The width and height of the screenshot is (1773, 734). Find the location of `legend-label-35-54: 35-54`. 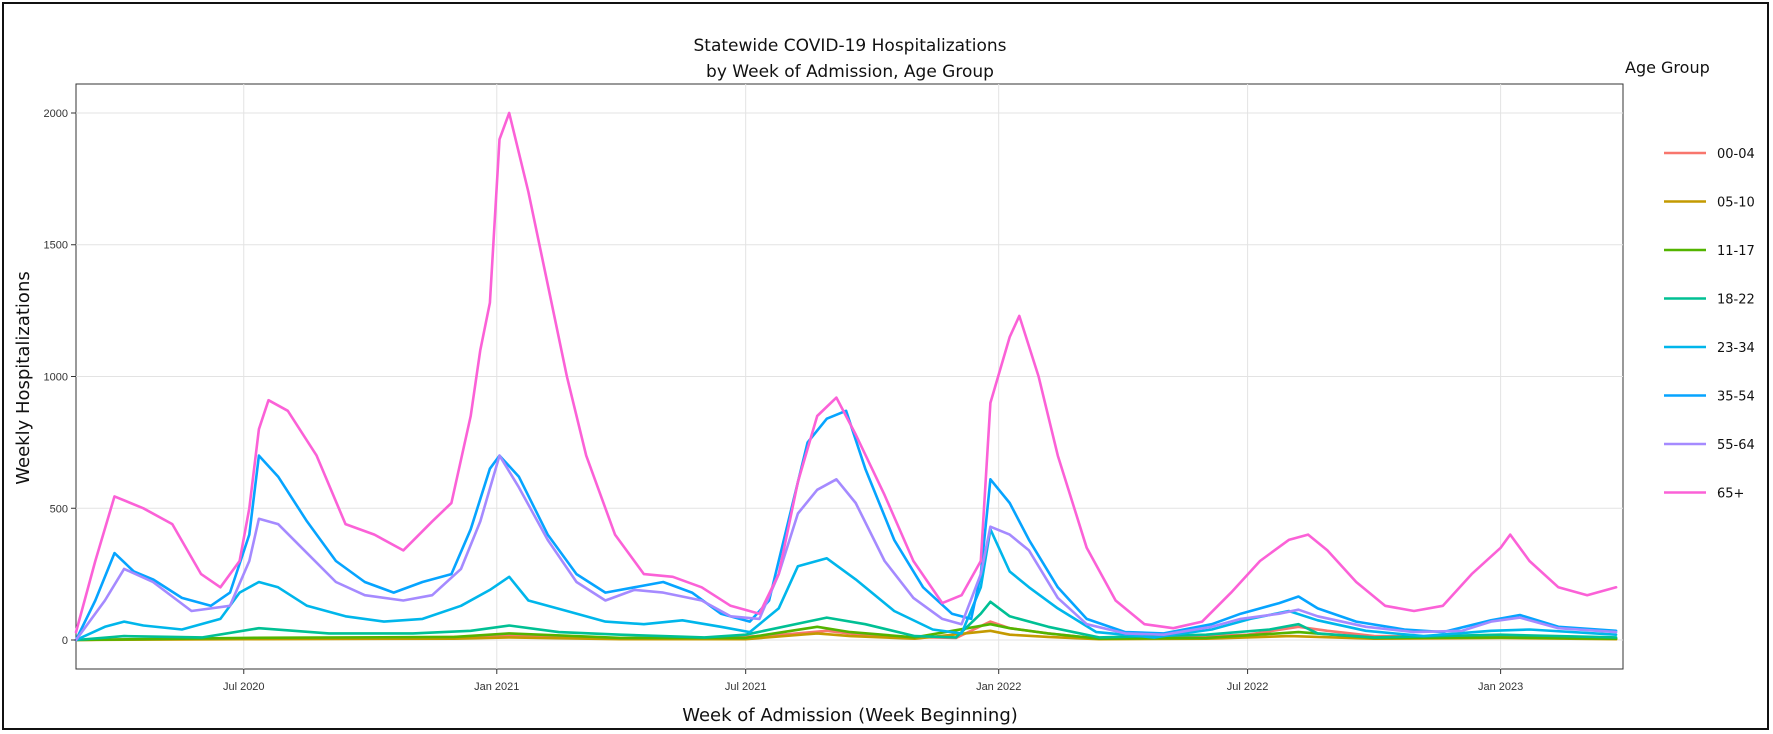

legend-label-35-54: 35-54 is located at coordinates (1736, 397).